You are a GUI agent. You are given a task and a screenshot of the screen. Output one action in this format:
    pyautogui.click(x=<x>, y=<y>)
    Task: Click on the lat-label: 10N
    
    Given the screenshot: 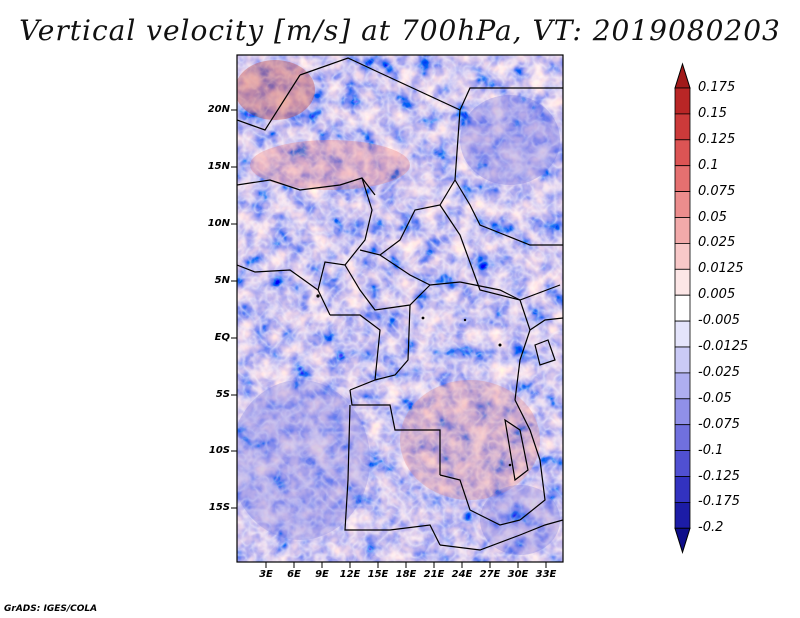 What is the action you would take?
    pyautogui.click(x=218, y=223)
    